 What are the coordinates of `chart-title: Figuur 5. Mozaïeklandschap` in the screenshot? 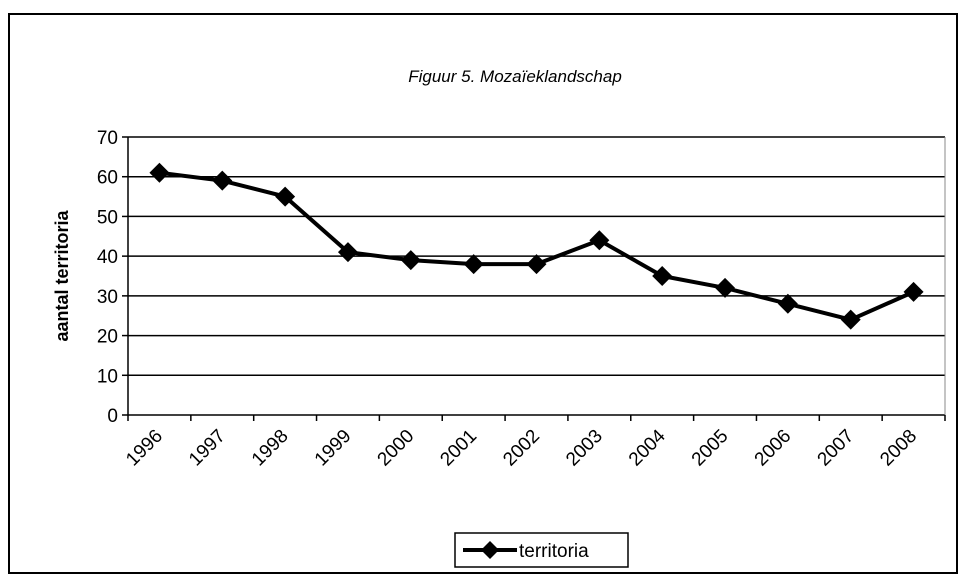 It's located at (515, 76).